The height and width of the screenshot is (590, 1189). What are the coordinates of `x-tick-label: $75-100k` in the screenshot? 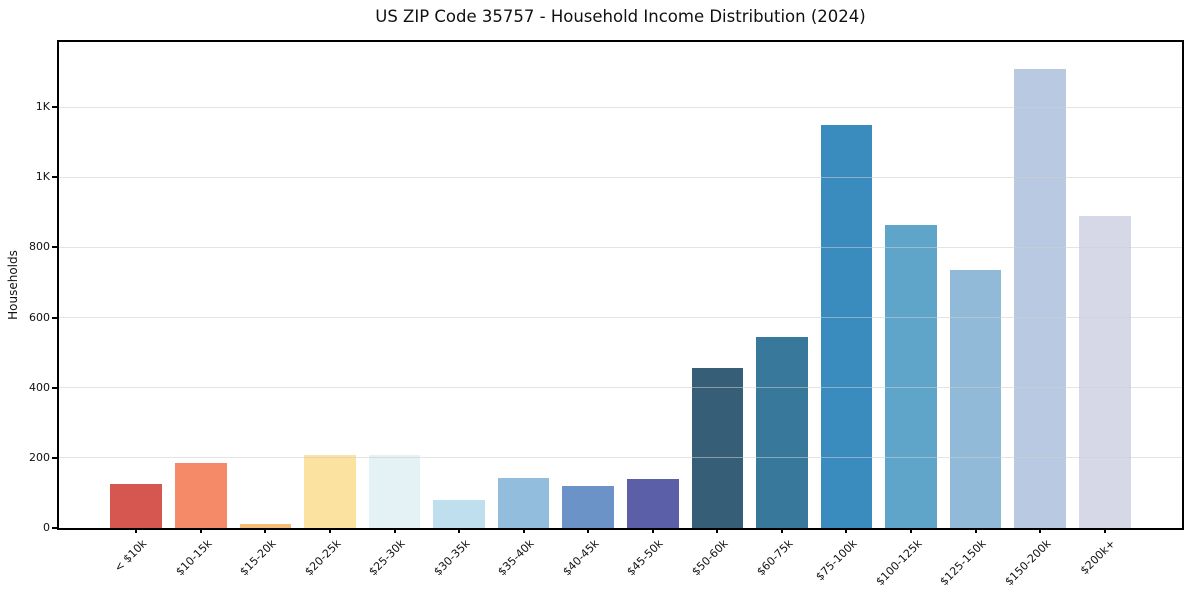 It's located at (836, 560).